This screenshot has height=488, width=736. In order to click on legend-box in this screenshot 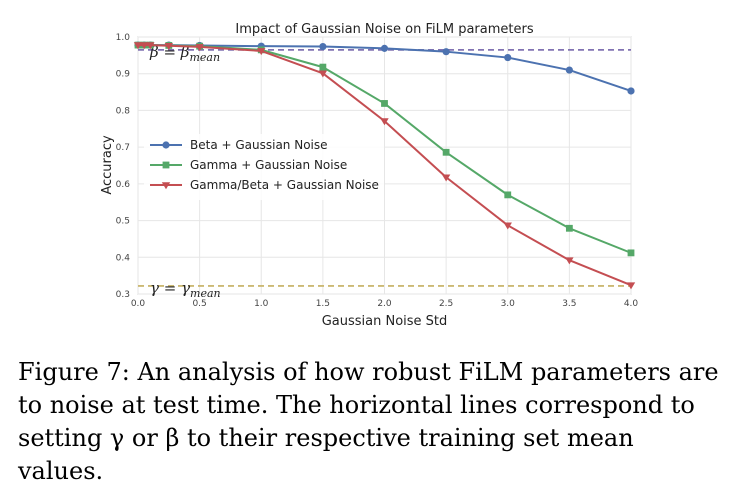, I will do `click(264, 167)`.